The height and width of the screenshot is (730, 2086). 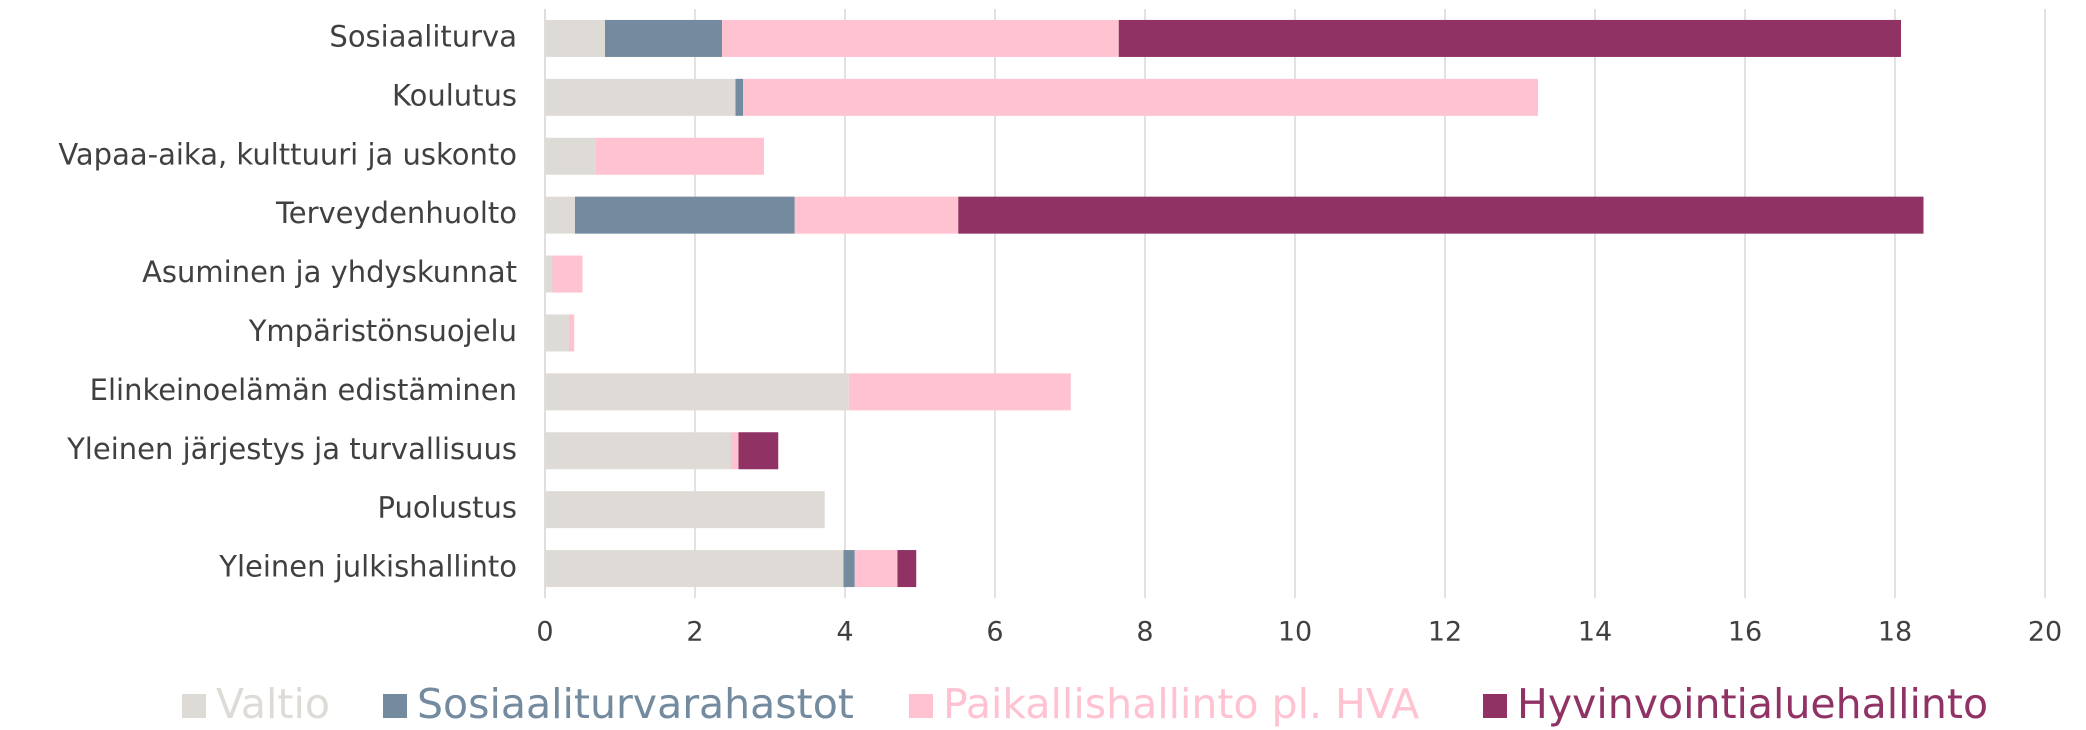 I want to click on y-tick-label: Puolustus, so click(x=447, y=508).